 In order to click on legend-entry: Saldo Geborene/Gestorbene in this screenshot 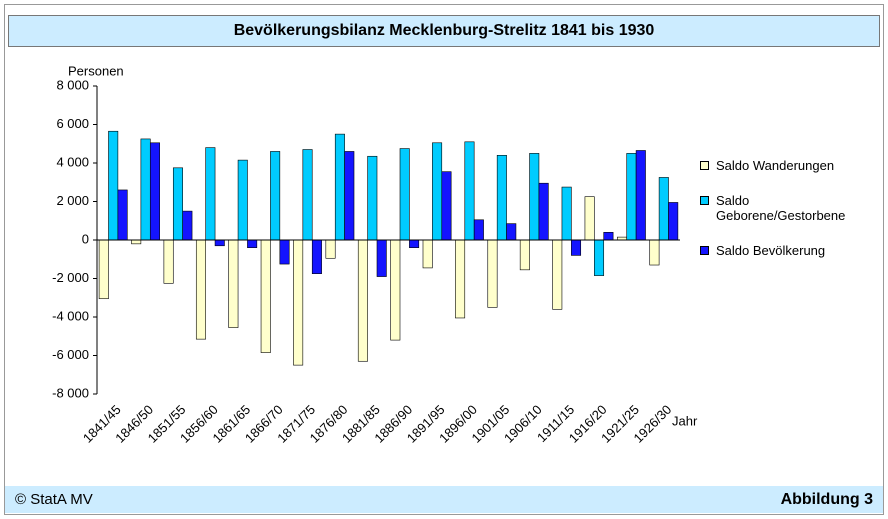, I will do `click(778, 208)`.